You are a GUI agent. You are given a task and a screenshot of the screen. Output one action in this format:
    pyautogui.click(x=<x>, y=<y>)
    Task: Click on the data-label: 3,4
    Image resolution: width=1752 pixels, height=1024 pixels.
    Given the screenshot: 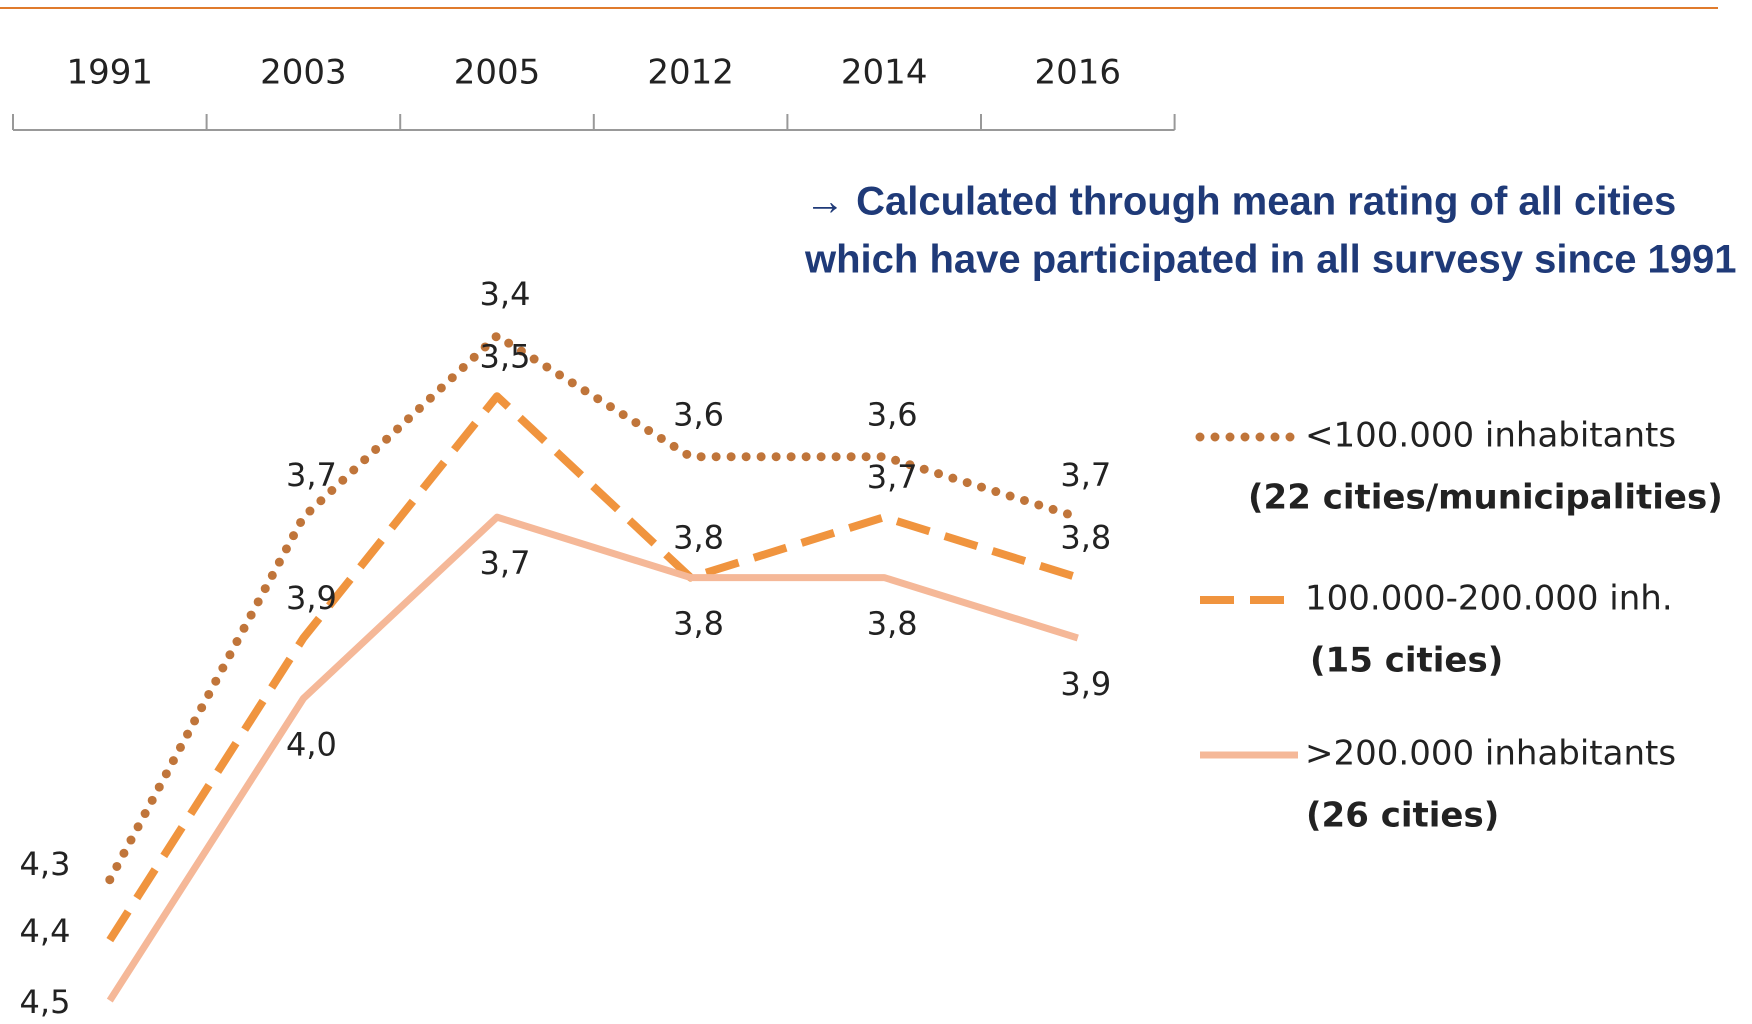 What is the action you would take?
    pyautogui.click(x=505, y=294)
    